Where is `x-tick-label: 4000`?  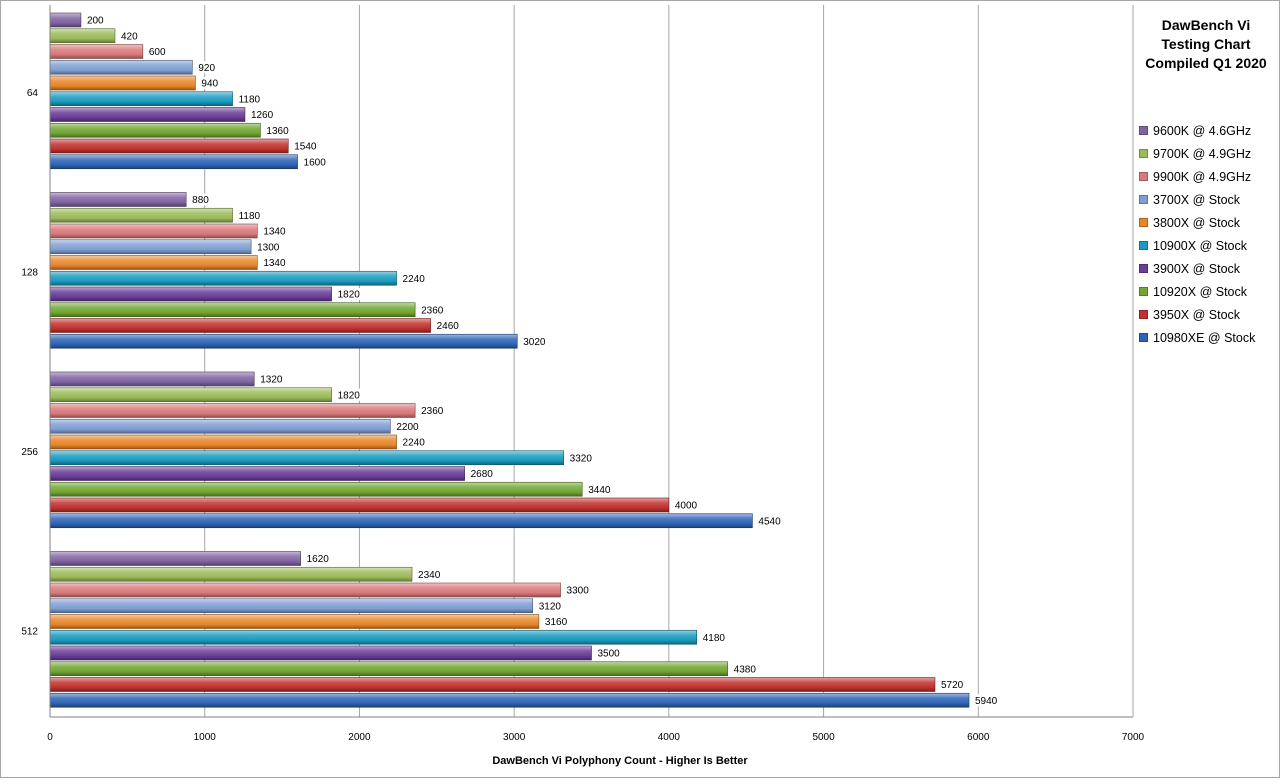 x-tick-label: 4000 is located at coordinates (669, 737).